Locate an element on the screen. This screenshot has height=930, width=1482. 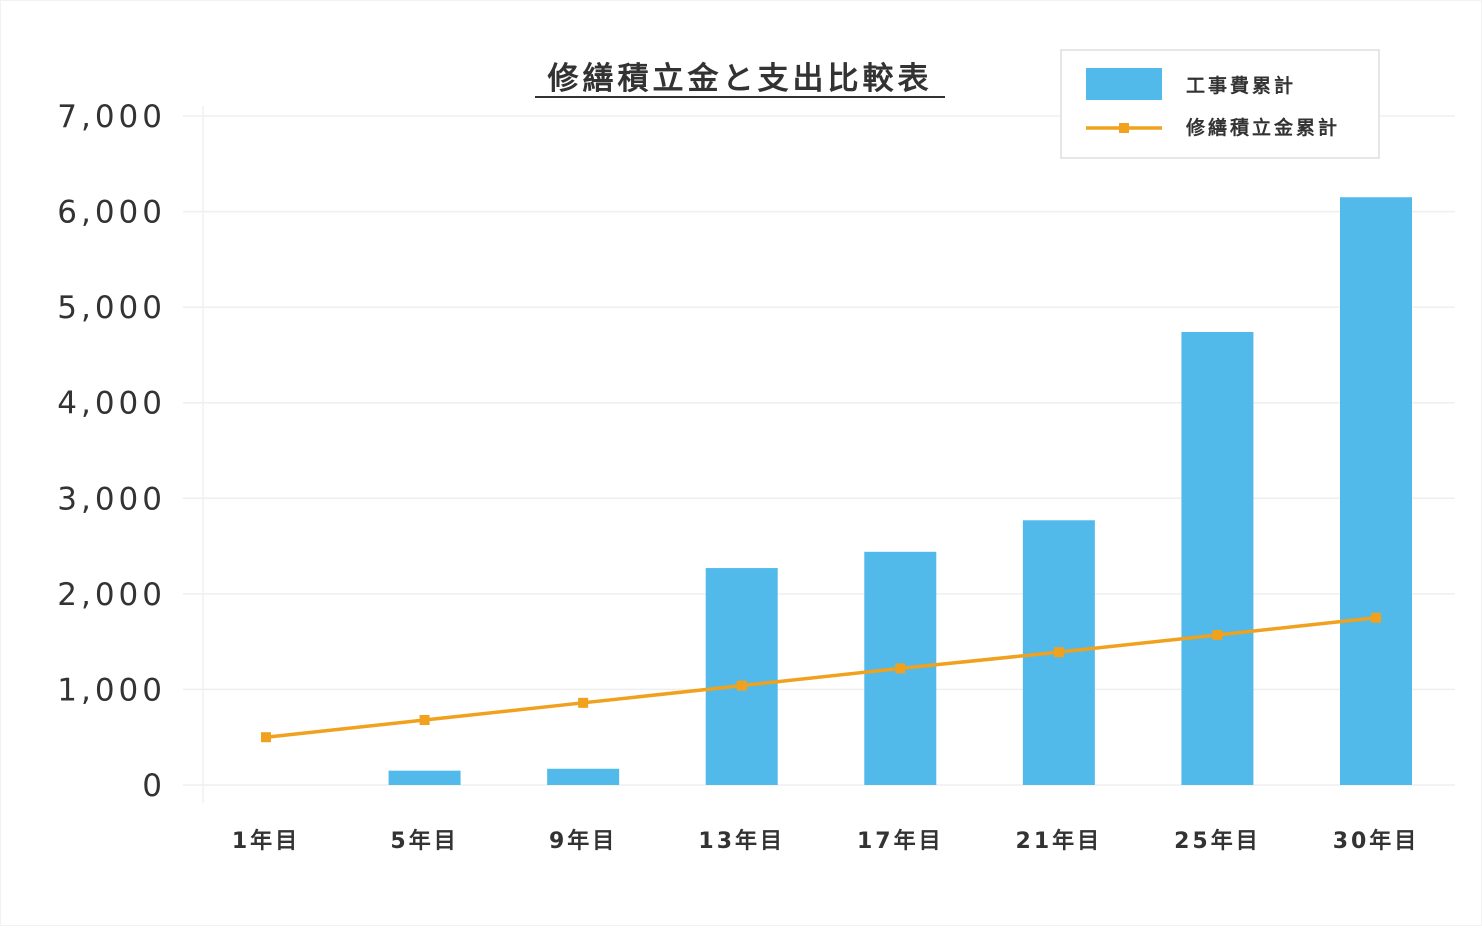
y-tick-label: 0 is located at coordinates (154, 786).